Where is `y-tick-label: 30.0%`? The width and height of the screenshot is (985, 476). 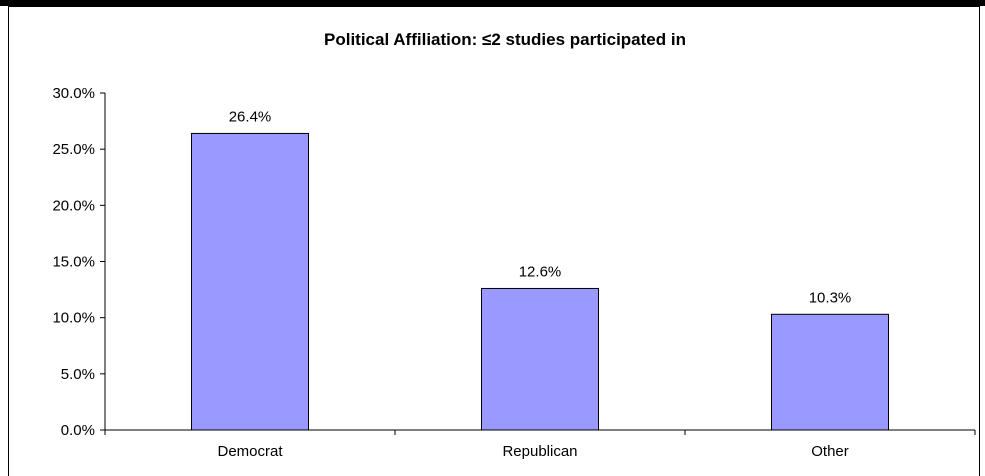
y-tick-label: 30.0% is located at coordinates (73, 93).